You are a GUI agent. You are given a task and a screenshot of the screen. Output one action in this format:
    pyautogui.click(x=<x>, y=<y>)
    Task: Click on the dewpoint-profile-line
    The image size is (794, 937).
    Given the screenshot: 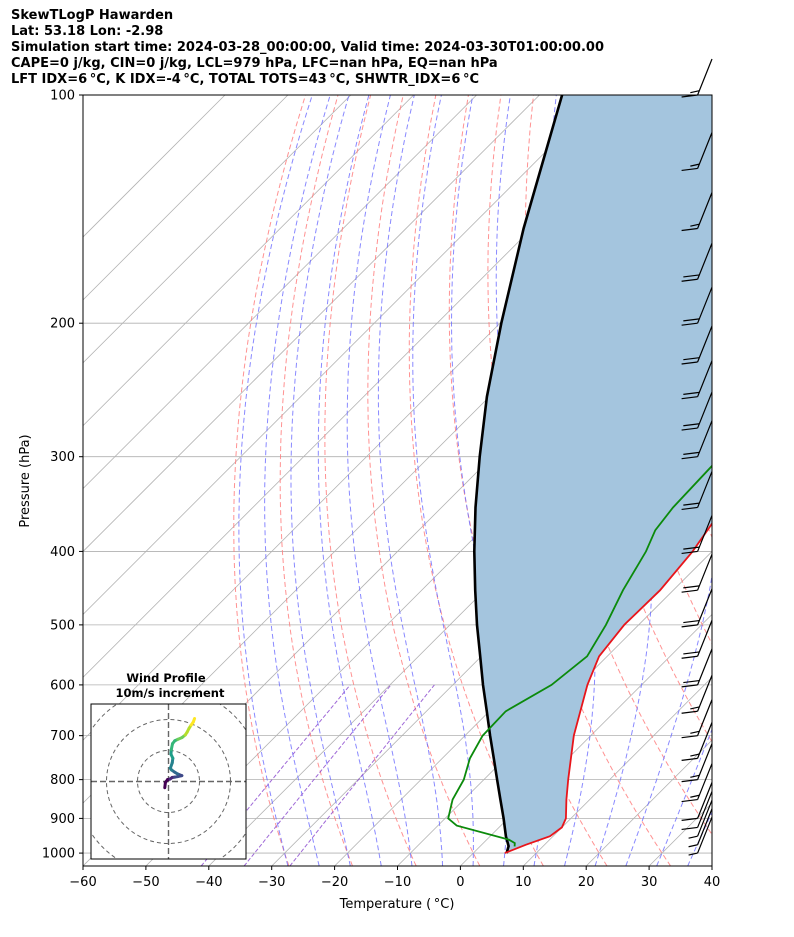 What is the action you would take?
    pyautogui.click(x=579, y=655)
    